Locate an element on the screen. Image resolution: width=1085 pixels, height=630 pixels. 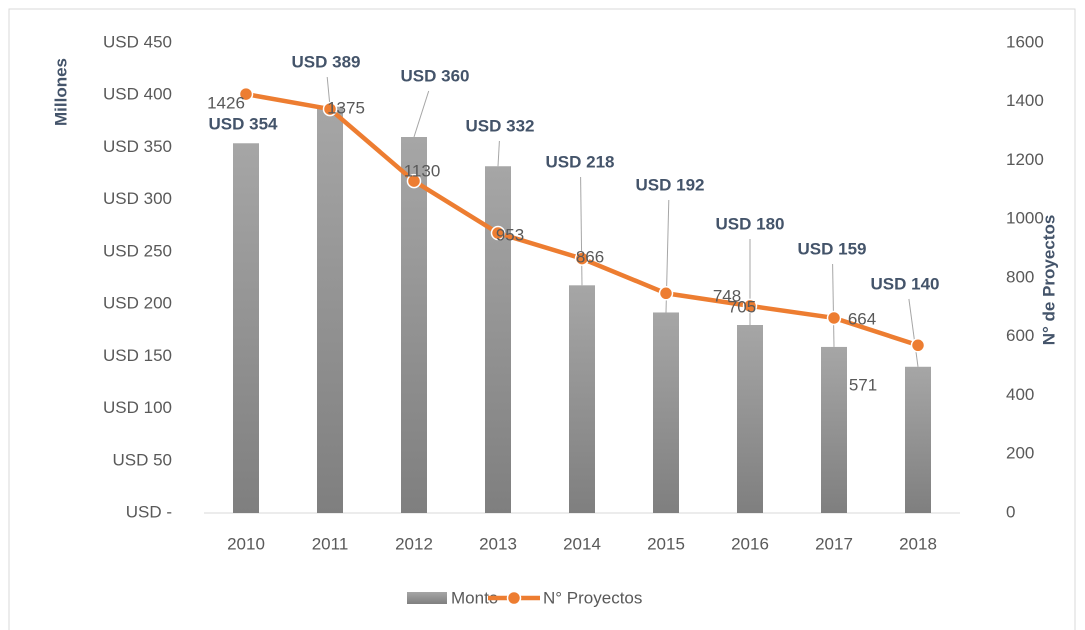
bar-value-label: USD 192 is located at coordinates (670, 184).